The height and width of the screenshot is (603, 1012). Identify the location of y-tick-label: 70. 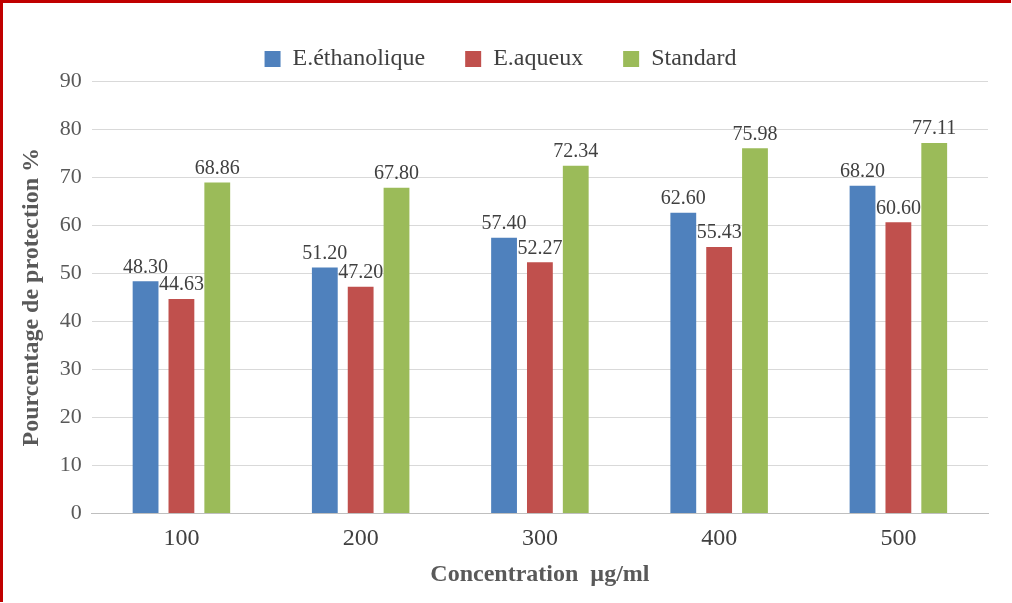
(70, 175).